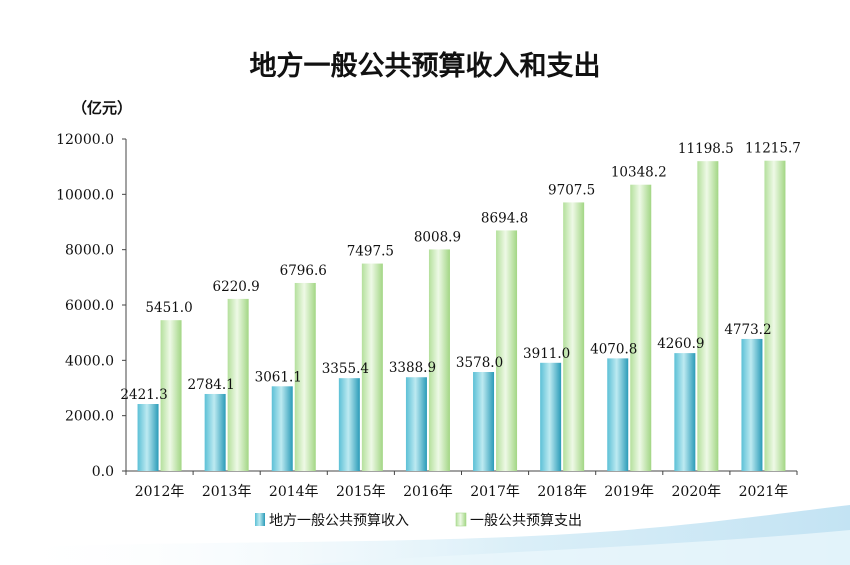 Image resolution: width=850 pixels, height=565 pixels. What do you see at coordinates (546, 354) in the screenshot?
I see `revenue-value-label: 3911.0` at bounding box center [546, 354].